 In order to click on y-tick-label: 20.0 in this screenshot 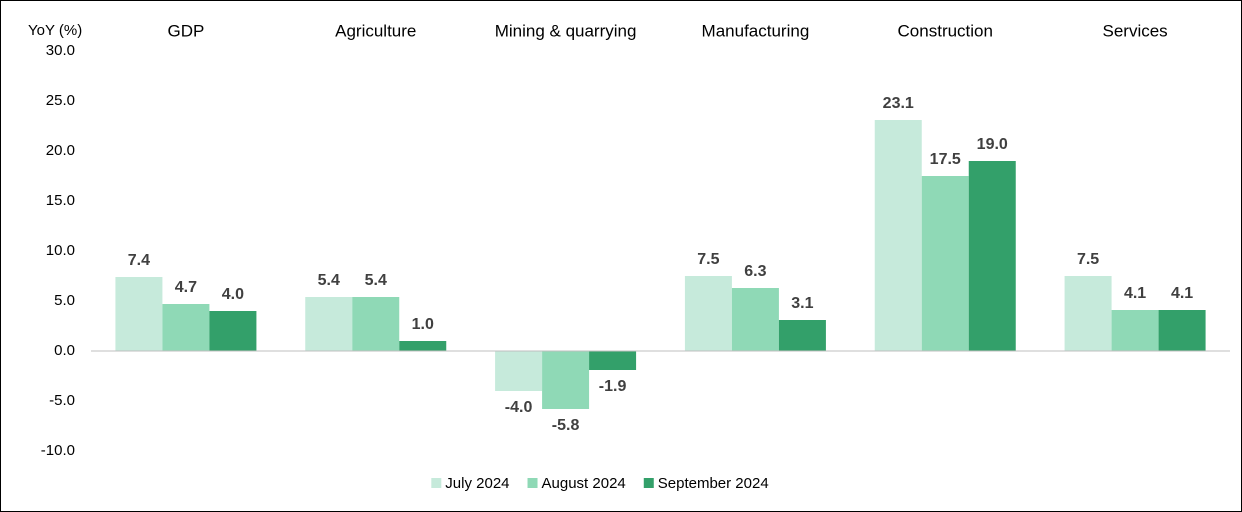, I will do `click(60, 150)`.